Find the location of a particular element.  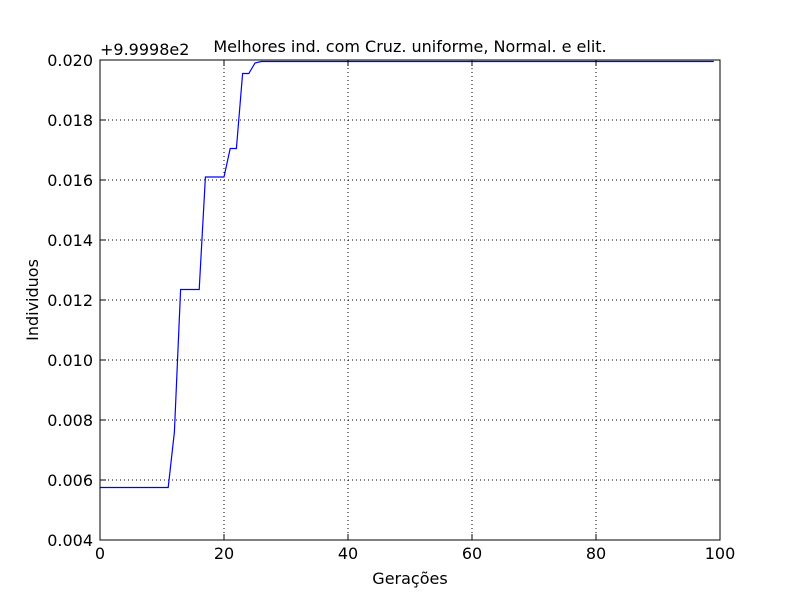

y-axis-label: Individuos is located at coordinates (32, 300).